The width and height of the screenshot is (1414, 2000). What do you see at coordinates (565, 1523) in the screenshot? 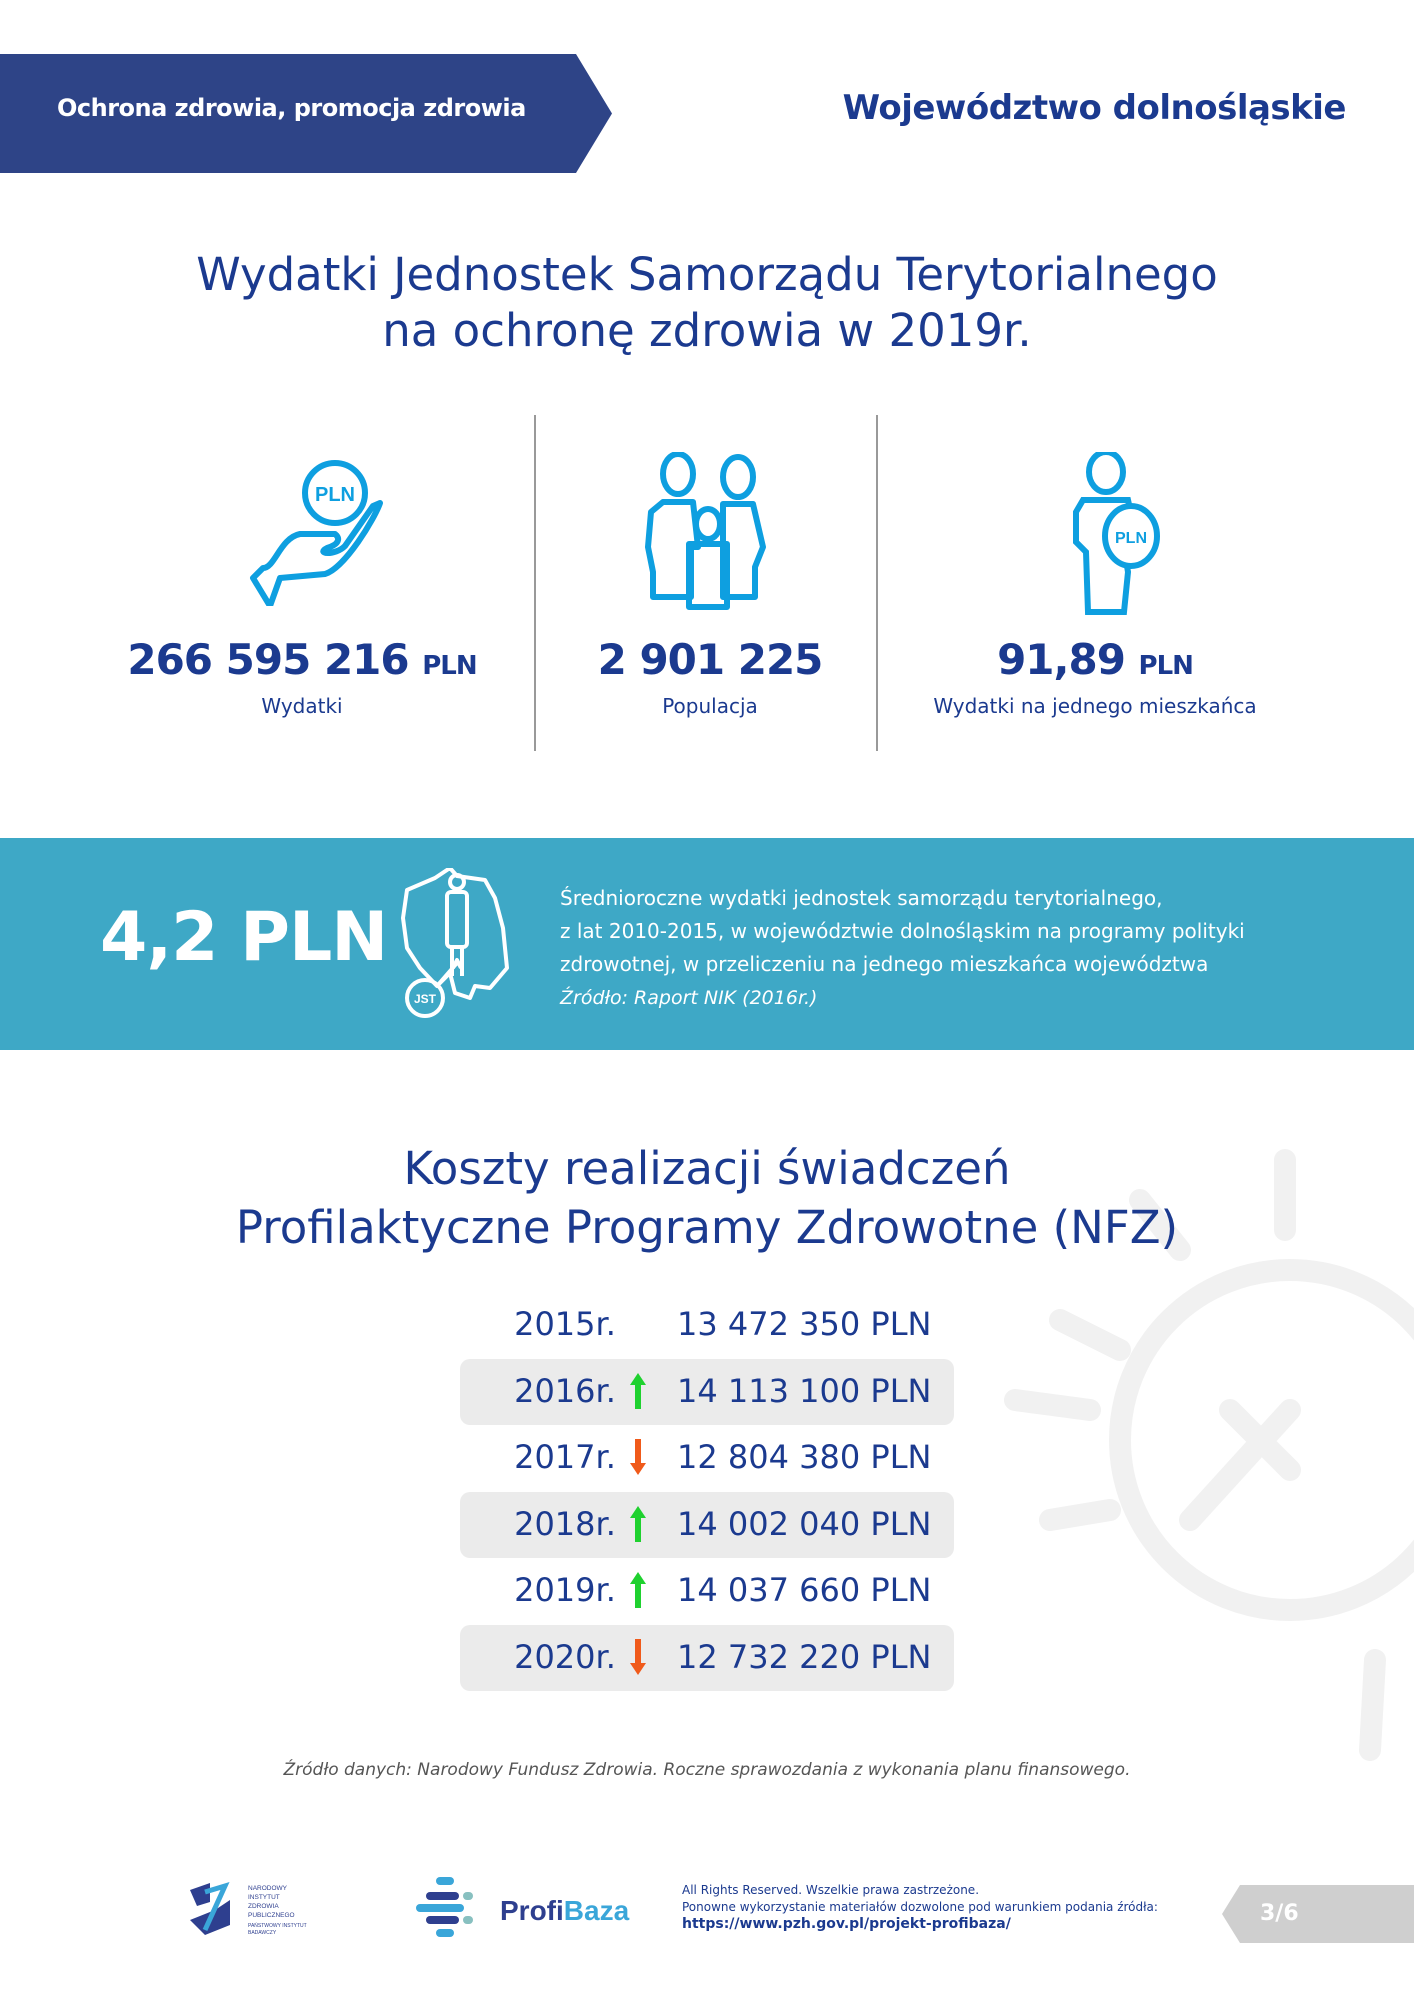
I see `row-year: 2018r.` at bounding box center [565, 1523].